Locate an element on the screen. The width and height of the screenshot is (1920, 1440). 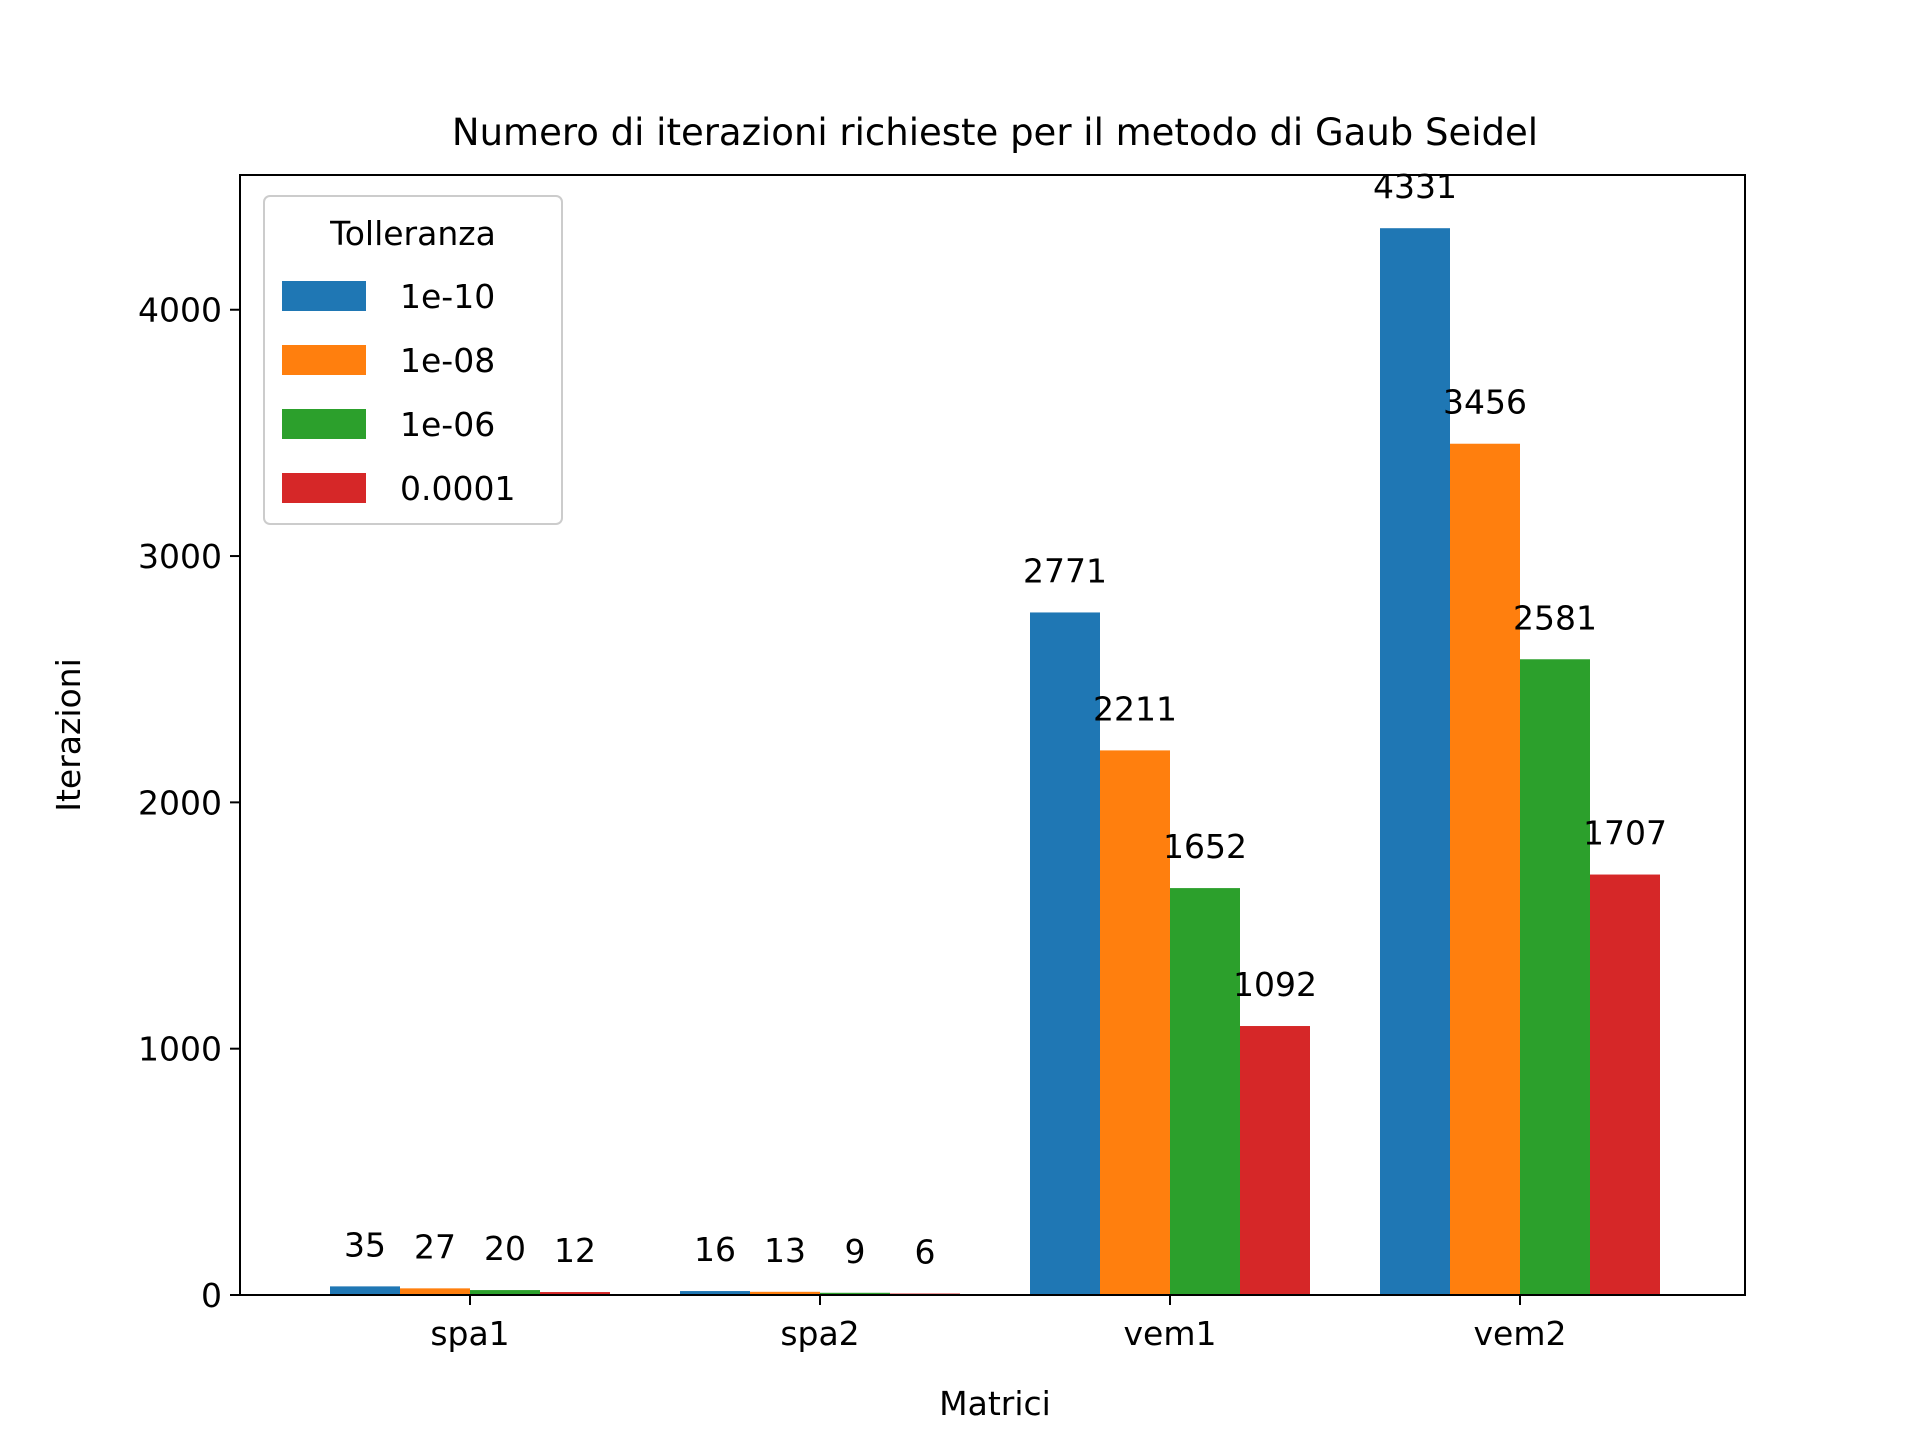
bar-value-label: 3456 is located at coordinates (1485, 402).